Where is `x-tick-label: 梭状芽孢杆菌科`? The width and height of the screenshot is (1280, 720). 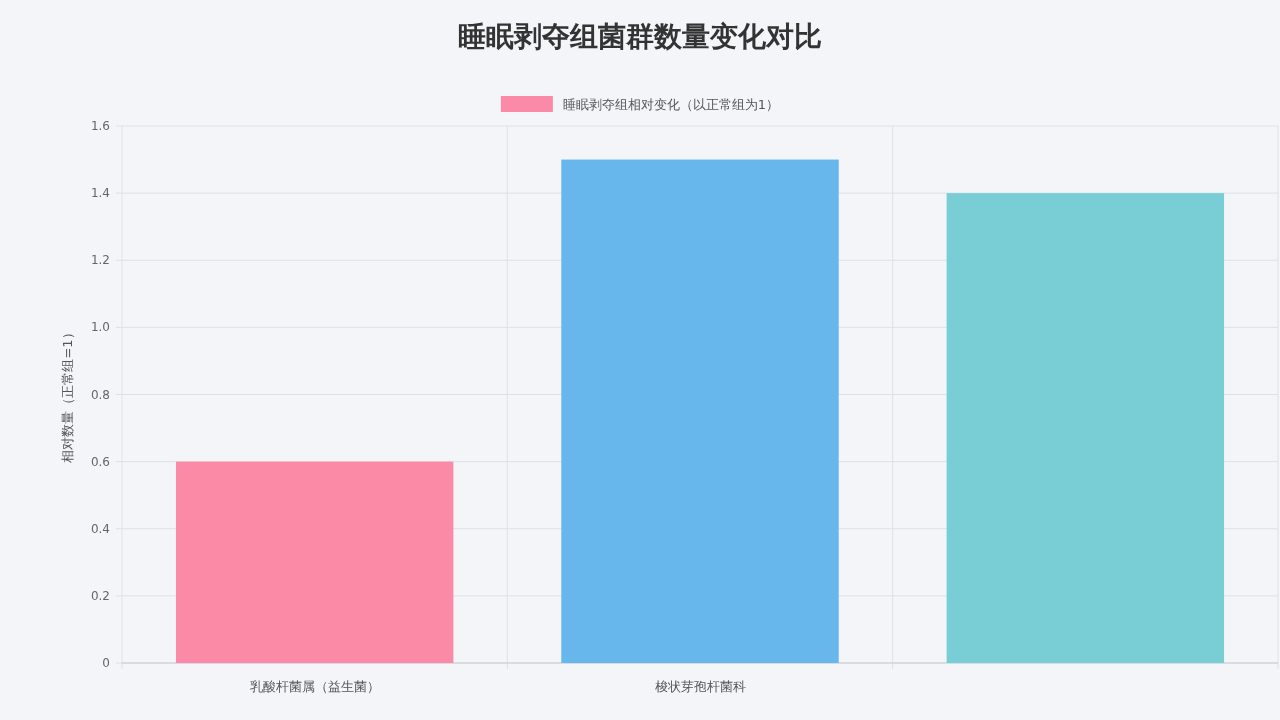 x-tick-label: 梭状芽孢杆菌科 is located at coordinates (700, 686).